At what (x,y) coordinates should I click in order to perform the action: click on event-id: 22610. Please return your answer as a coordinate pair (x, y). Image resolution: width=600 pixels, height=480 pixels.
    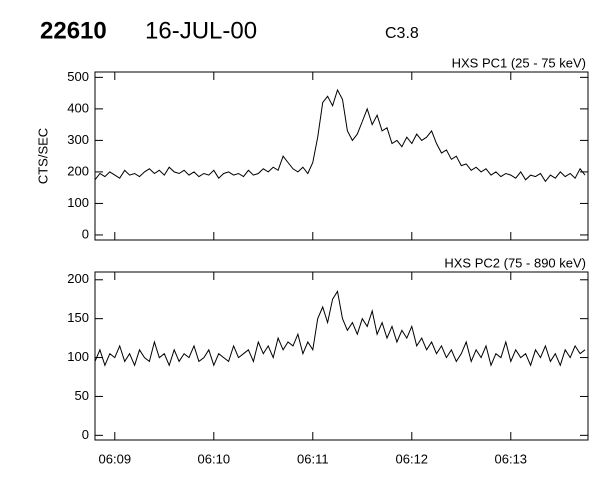
    Looking at the image, I should click on (73, 30).